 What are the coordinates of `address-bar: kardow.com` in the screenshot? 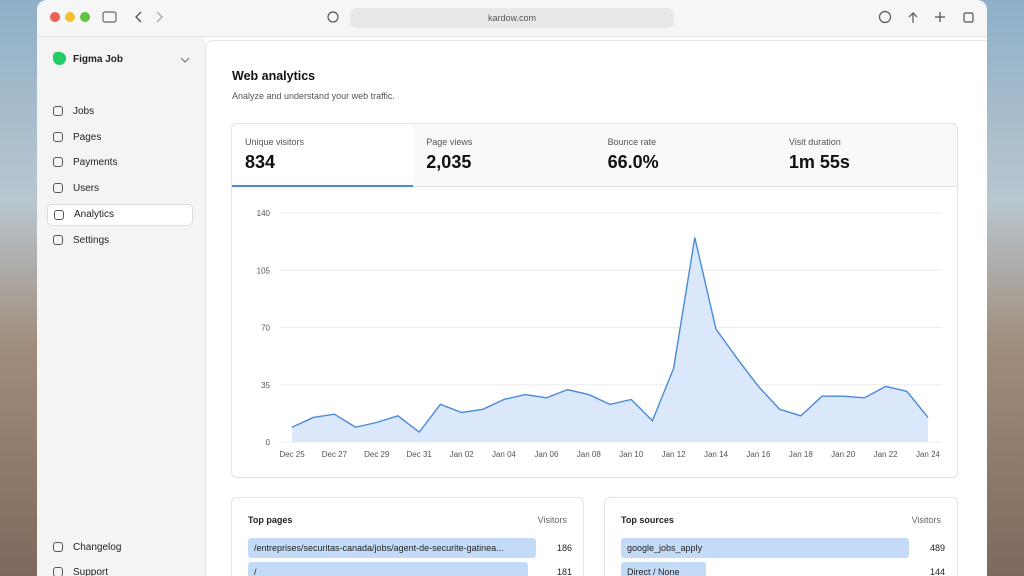 It's located at (512, 18).